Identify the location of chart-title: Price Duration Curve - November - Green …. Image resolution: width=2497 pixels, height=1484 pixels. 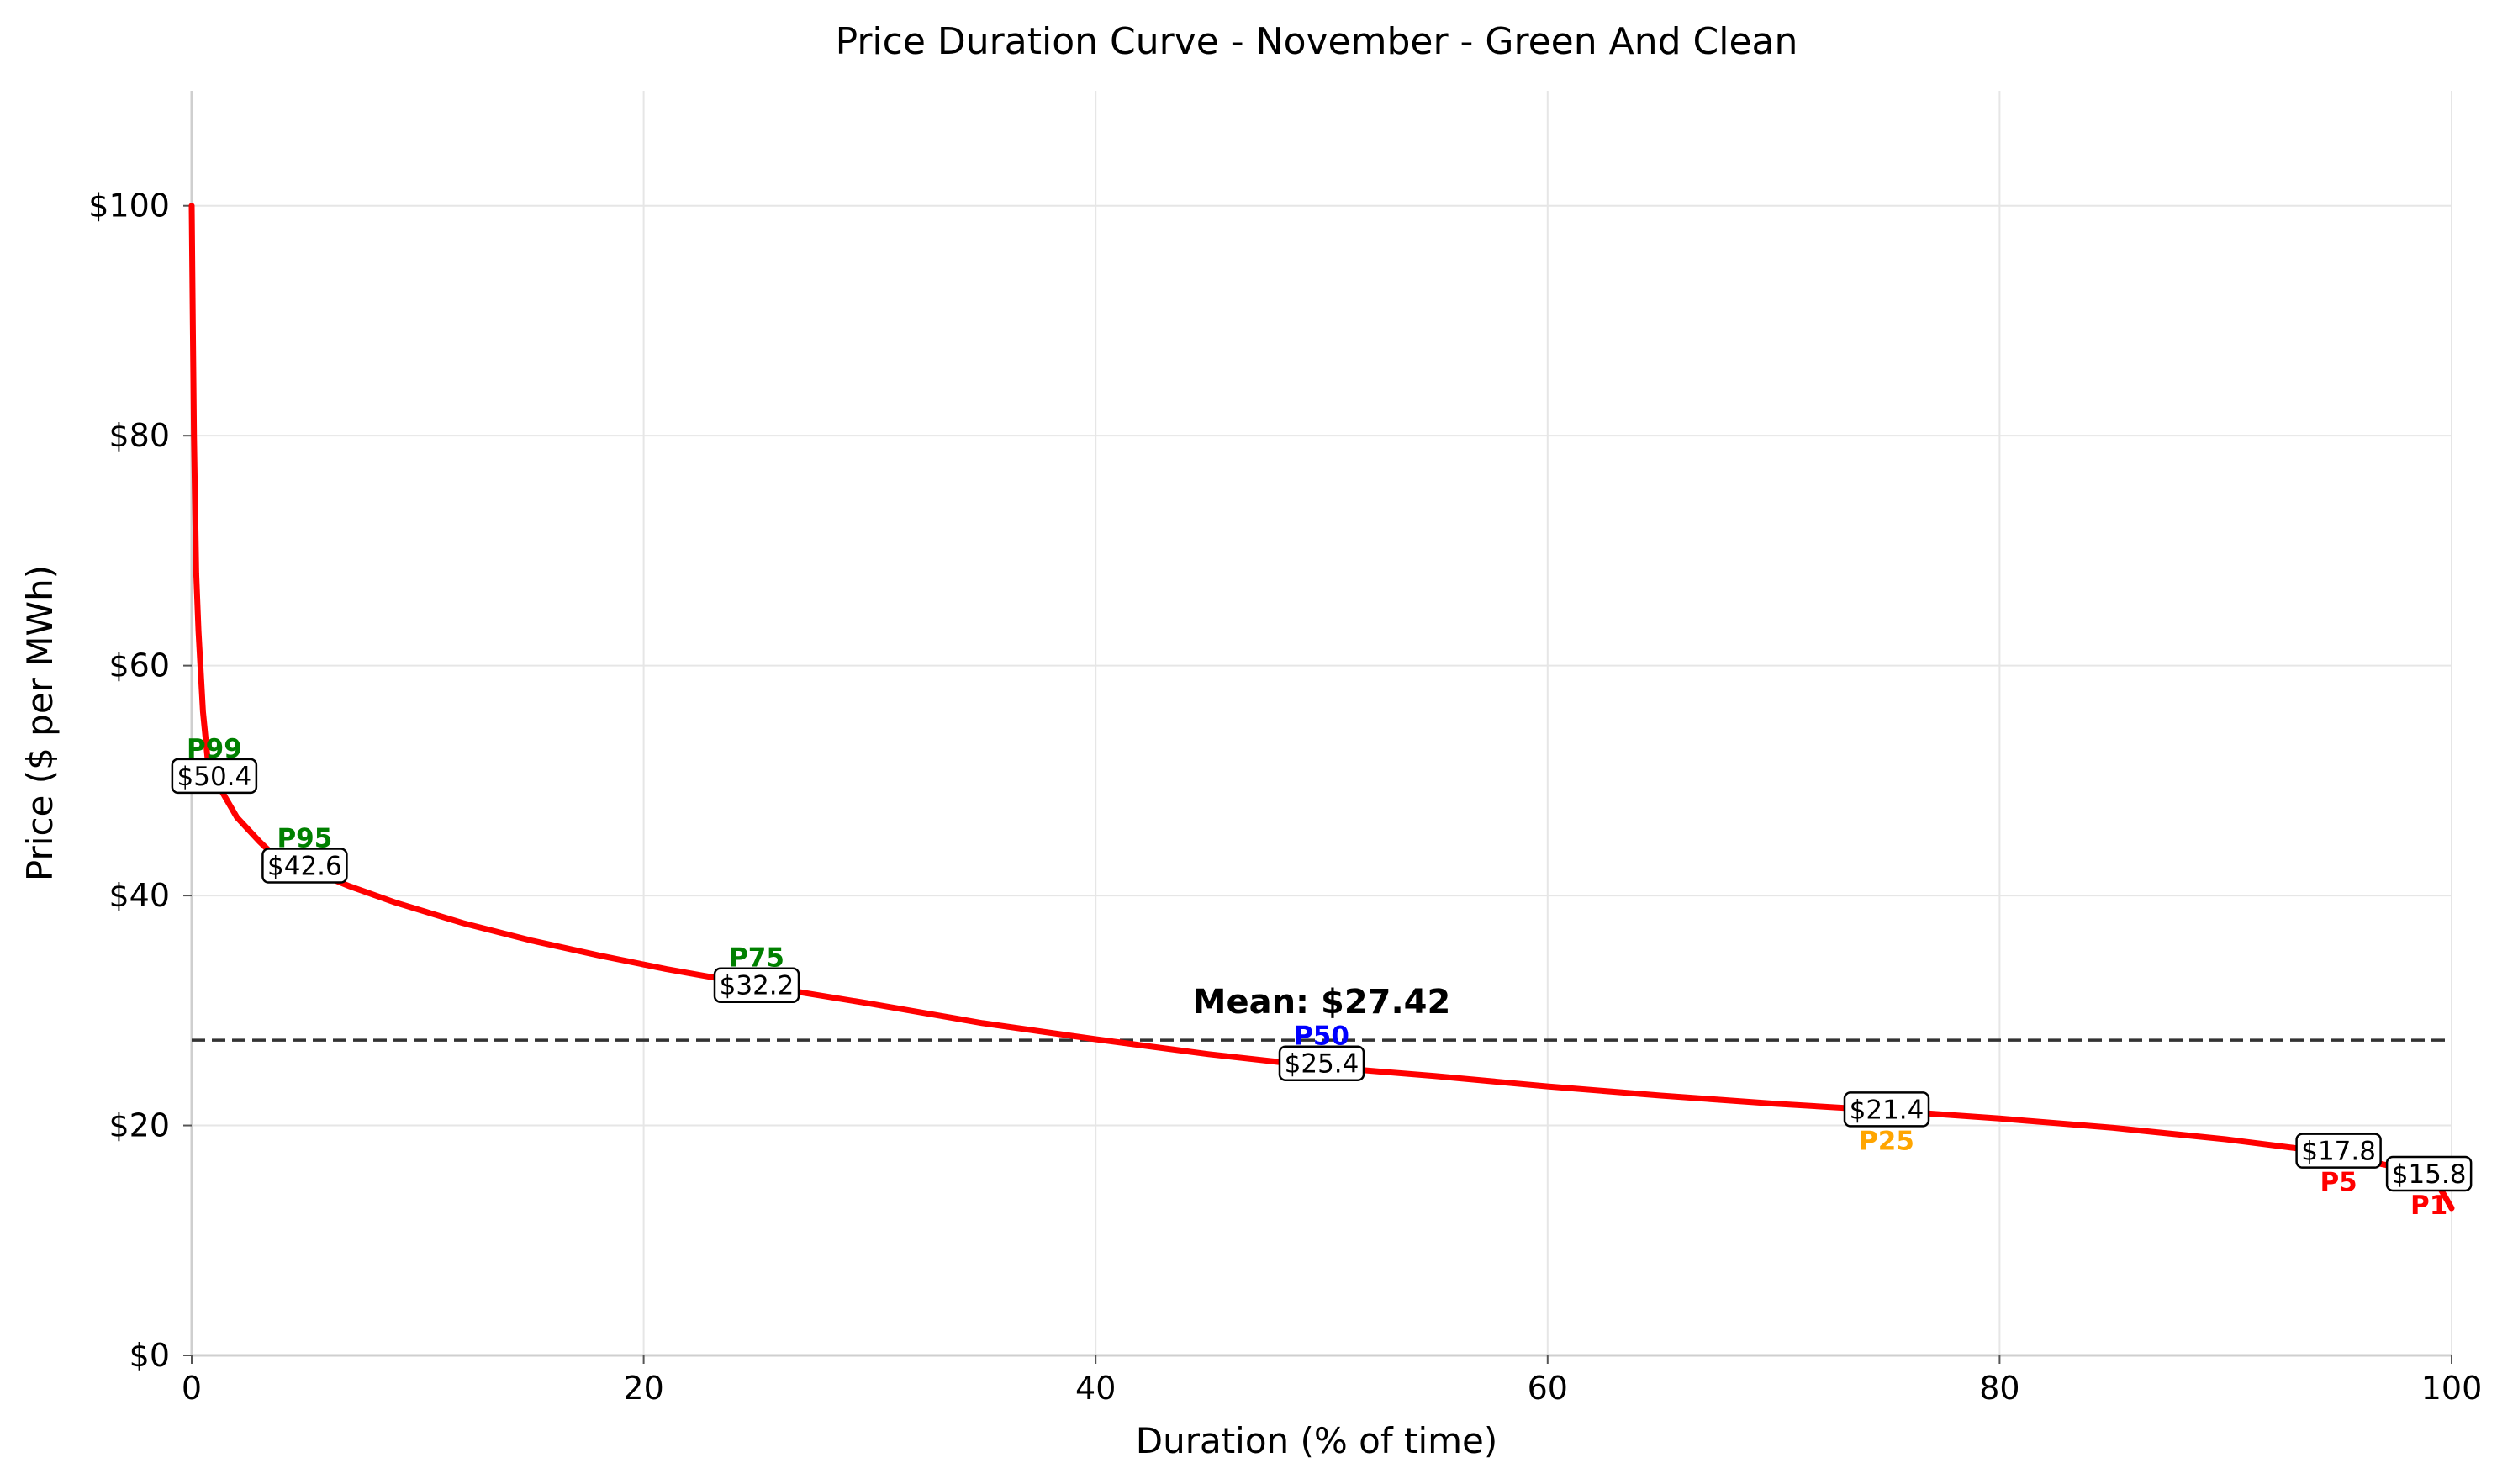
(1317, 41).